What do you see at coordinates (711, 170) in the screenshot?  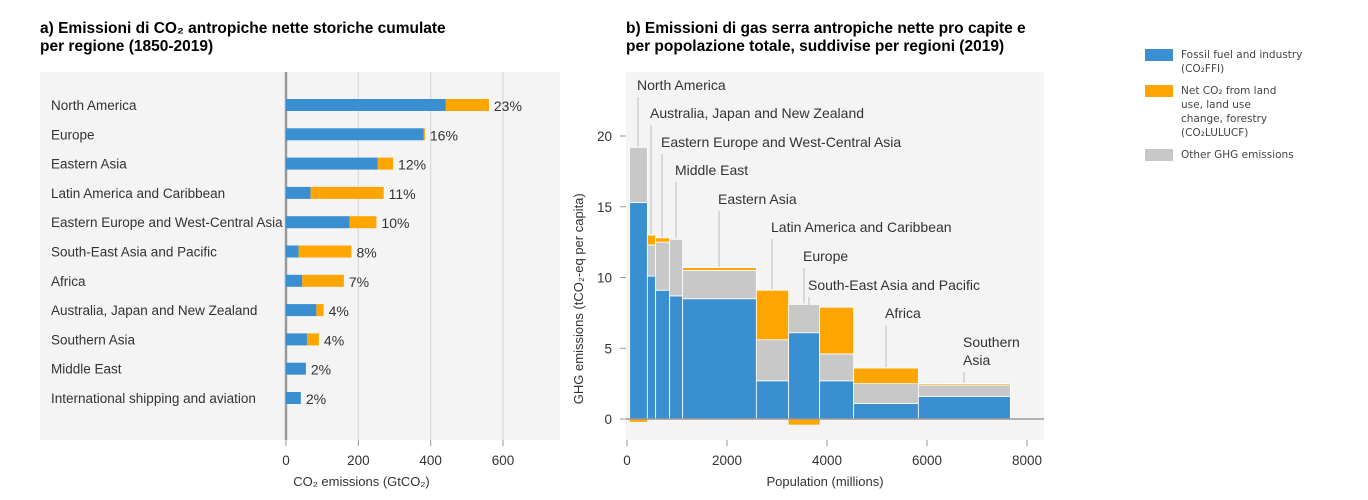 I see `region-label: Middle East` at bounding box center [711, 170].